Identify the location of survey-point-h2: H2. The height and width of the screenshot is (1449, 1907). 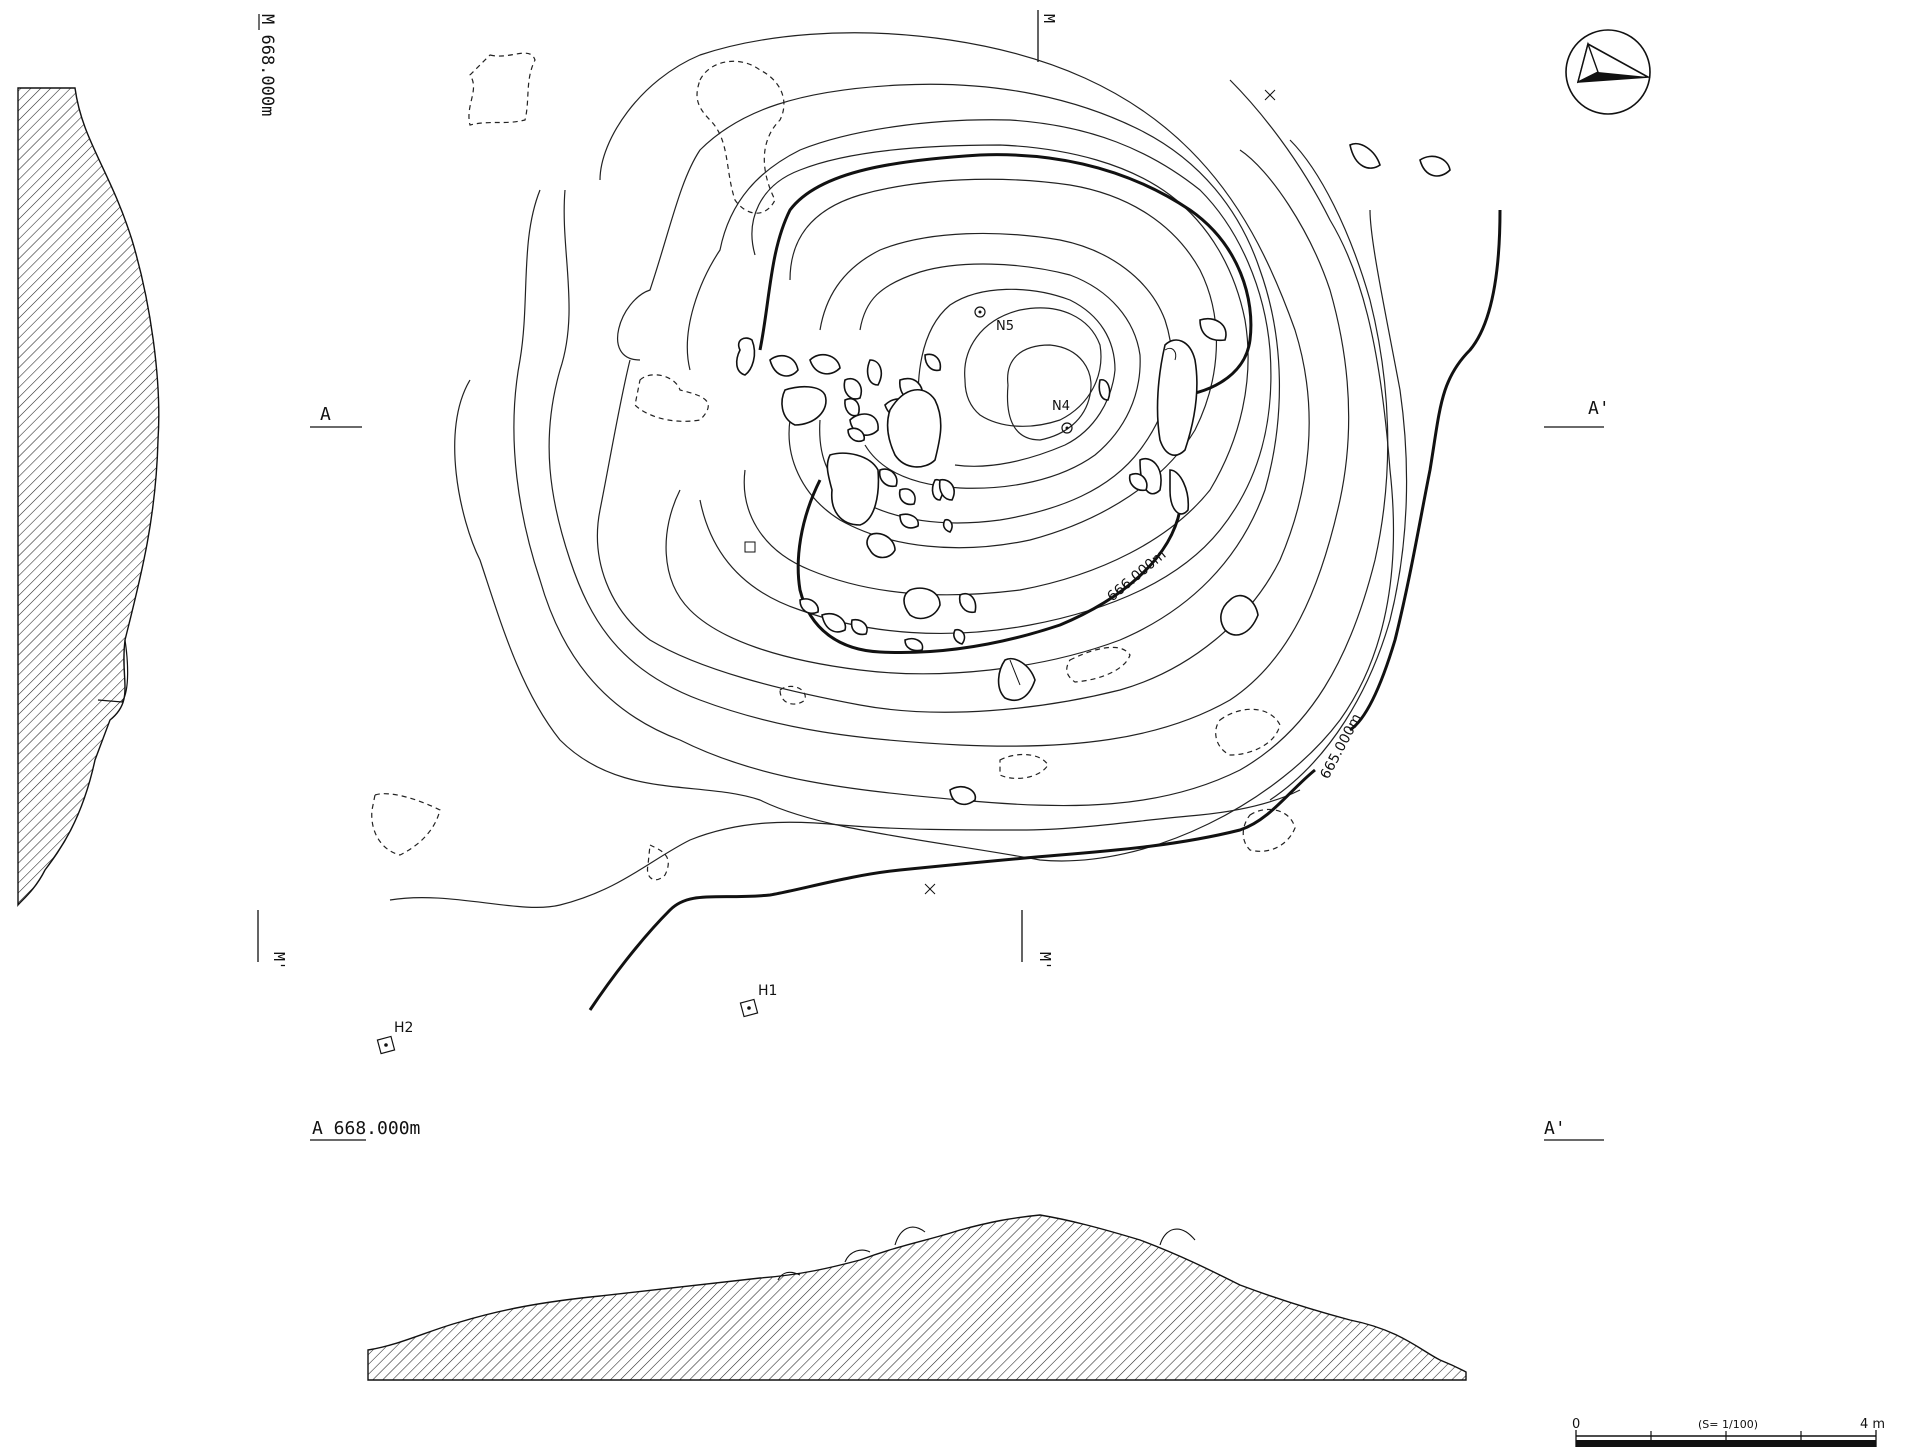
(394, 1037).